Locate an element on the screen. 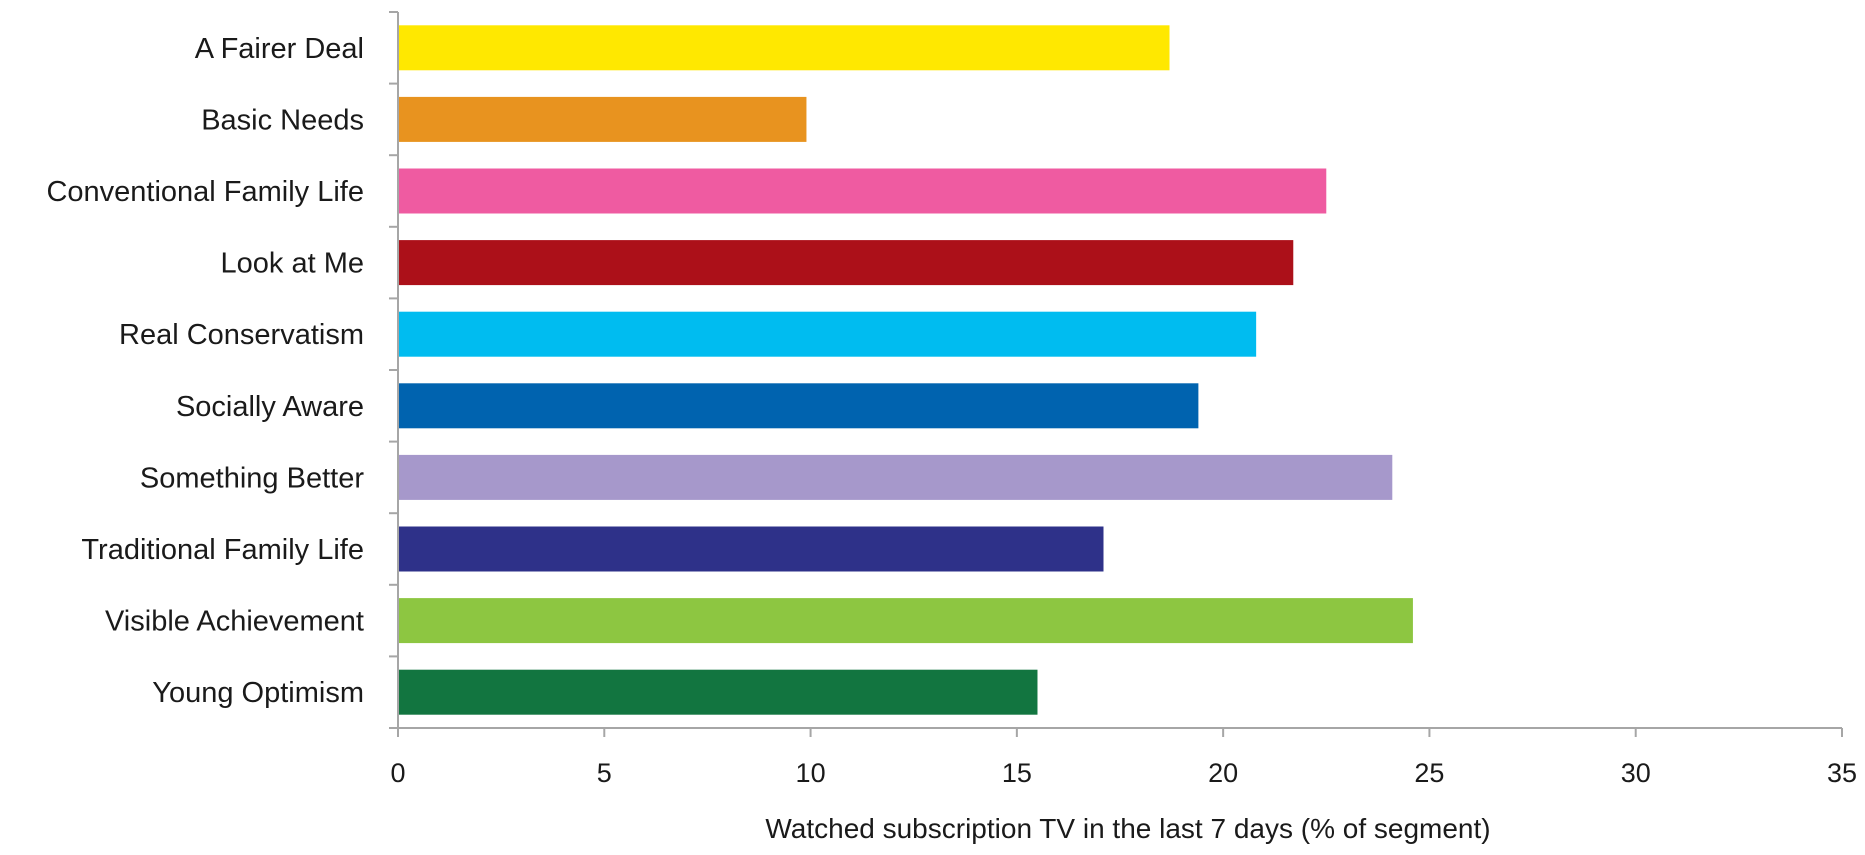  bar-something-better is located at coordinates (895, 477).